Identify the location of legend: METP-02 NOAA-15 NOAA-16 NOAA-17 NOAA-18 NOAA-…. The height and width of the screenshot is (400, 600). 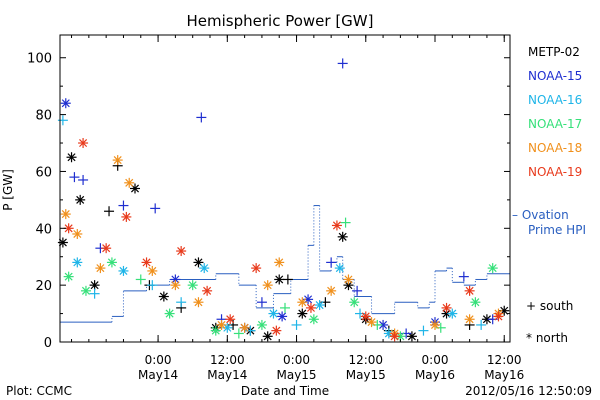
(549, 195).